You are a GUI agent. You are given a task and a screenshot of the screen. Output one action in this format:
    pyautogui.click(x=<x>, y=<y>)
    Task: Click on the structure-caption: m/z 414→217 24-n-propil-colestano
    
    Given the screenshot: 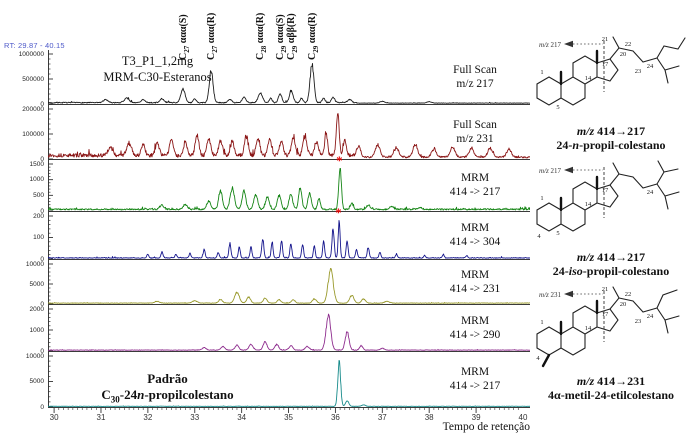 What is the action you would take?
    pyautogui.click(x=611, y=138)
    